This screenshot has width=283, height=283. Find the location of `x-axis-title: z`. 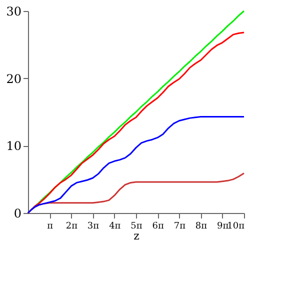

x-axis-title: z is located at coordinates (137, 236).